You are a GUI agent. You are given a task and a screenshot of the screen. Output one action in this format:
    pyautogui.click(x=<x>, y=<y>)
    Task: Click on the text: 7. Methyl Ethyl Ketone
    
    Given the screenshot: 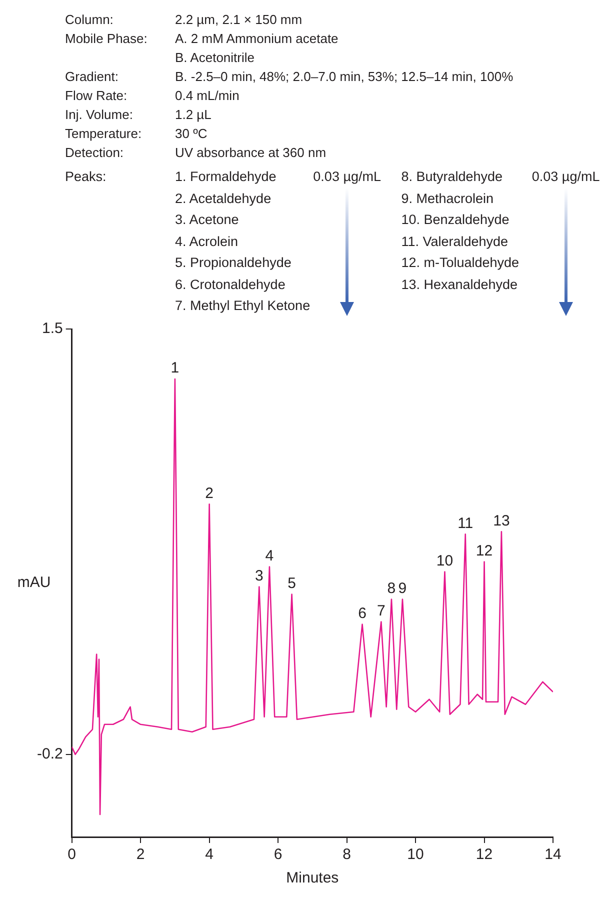 What is the action you would take?
    pyautogui.click(x=242, y=306)
    